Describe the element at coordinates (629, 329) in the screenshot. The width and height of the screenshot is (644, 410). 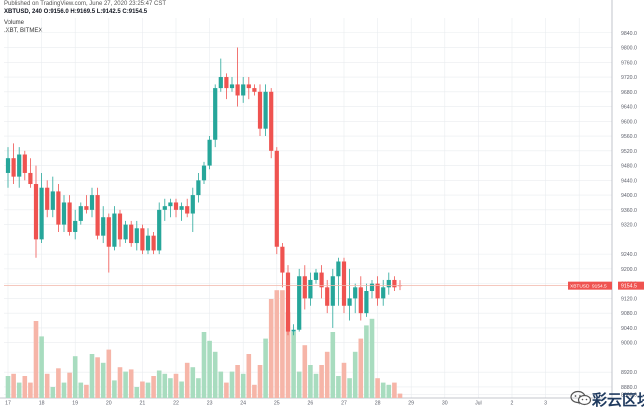
I see `y-tick-label: 9040.0` at that location.